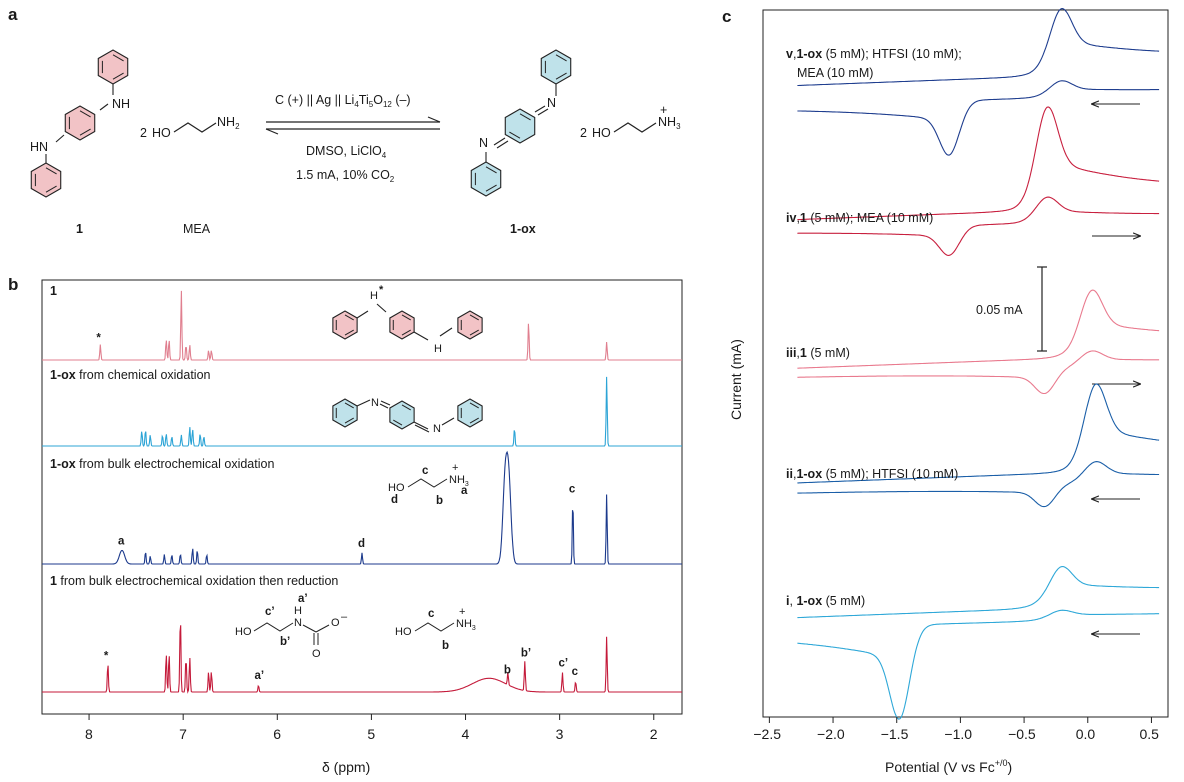 This screenshot has height=782, width=1184. What do you see at coordinates (575, 672) in the screenshot?
I see `nmr-peak-label-4-13: c` at bounding box center [575, 672].